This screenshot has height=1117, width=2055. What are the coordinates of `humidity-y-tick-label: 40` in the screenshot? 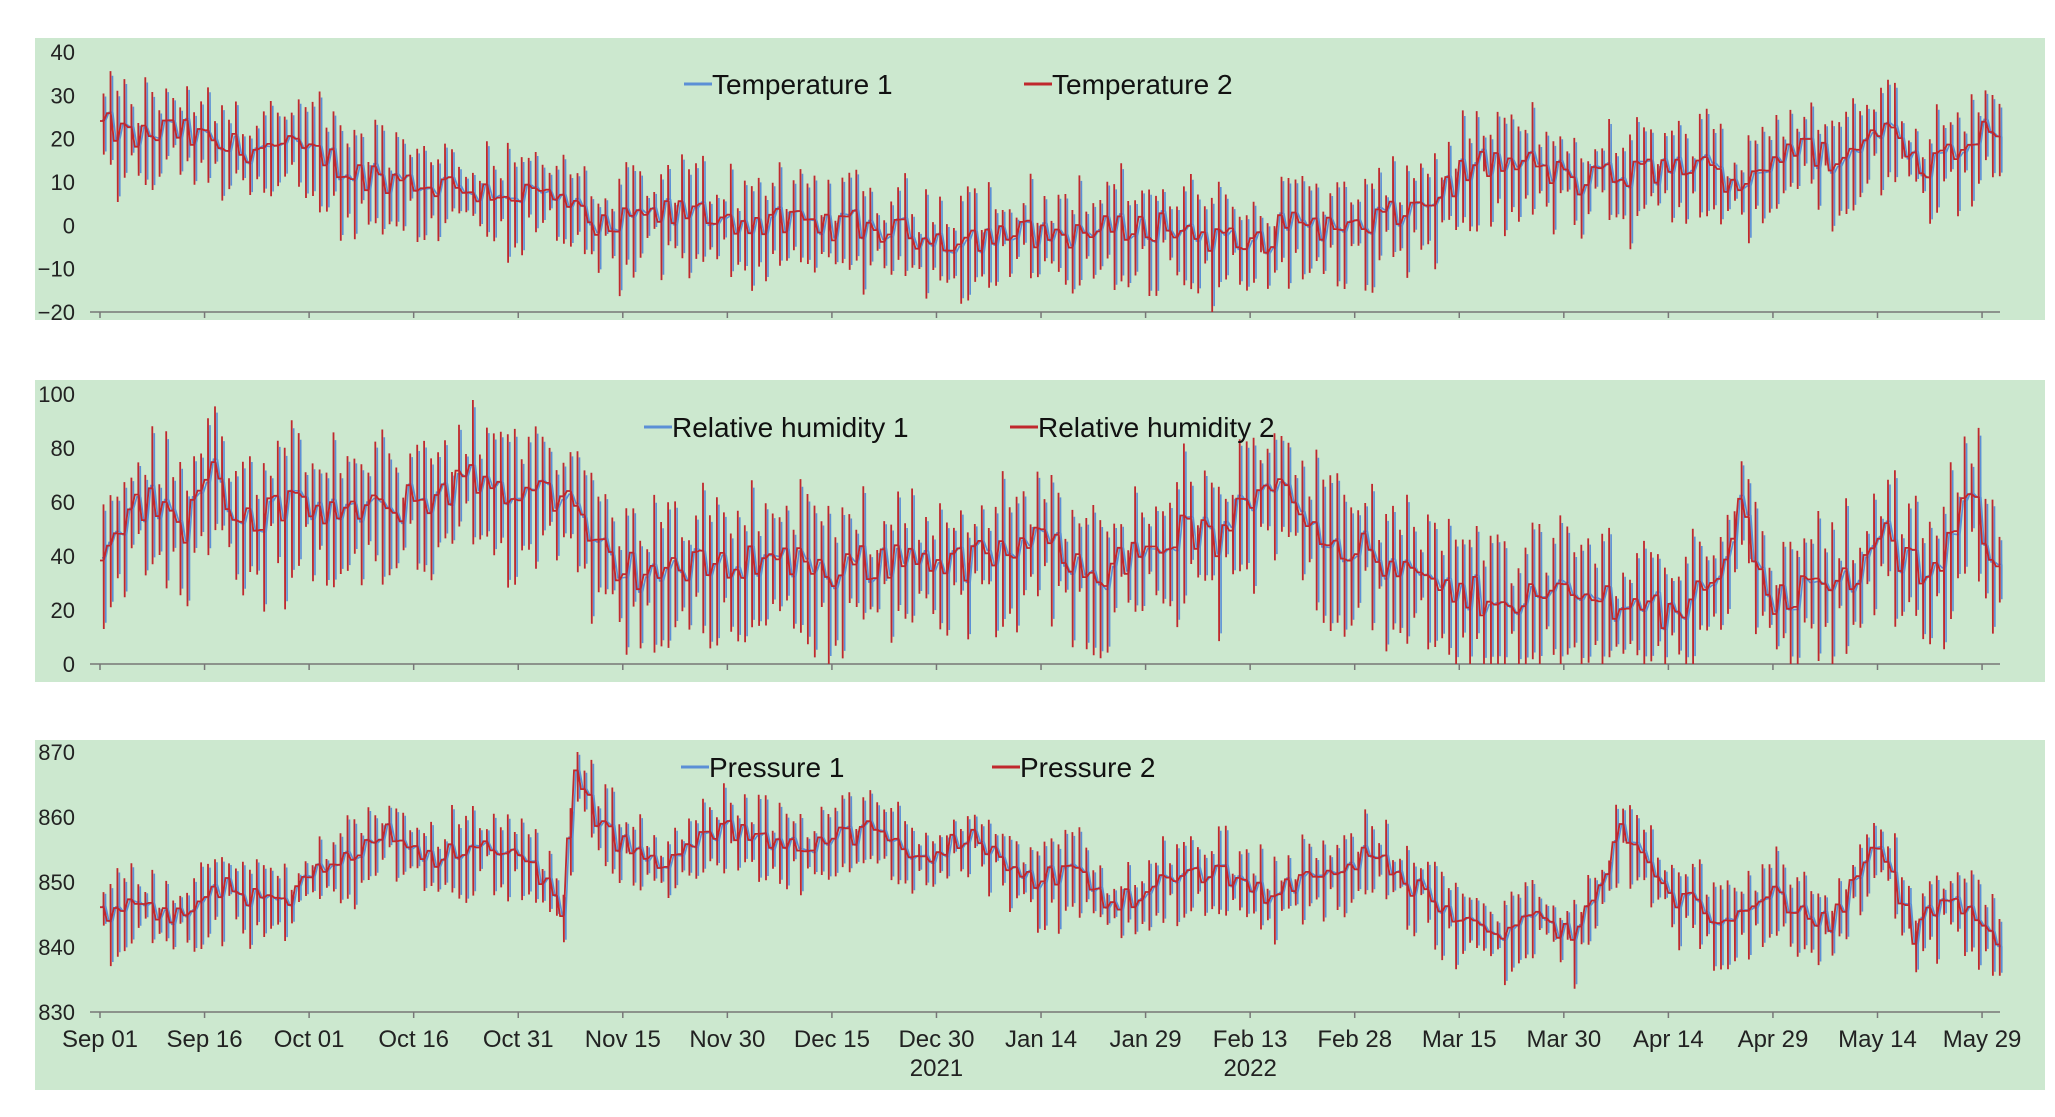 It's located at (63, 556).